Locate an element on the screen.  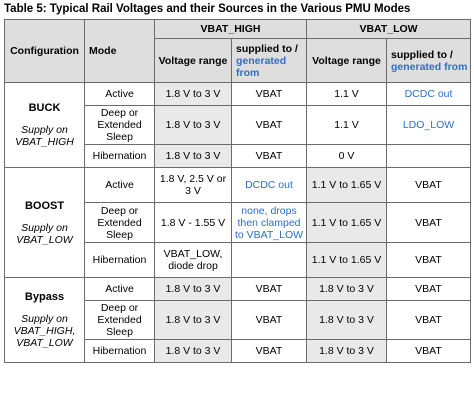
high-source-cell: none, drops then clamped to VBAT_LOW is located at coordinates (269, 222).